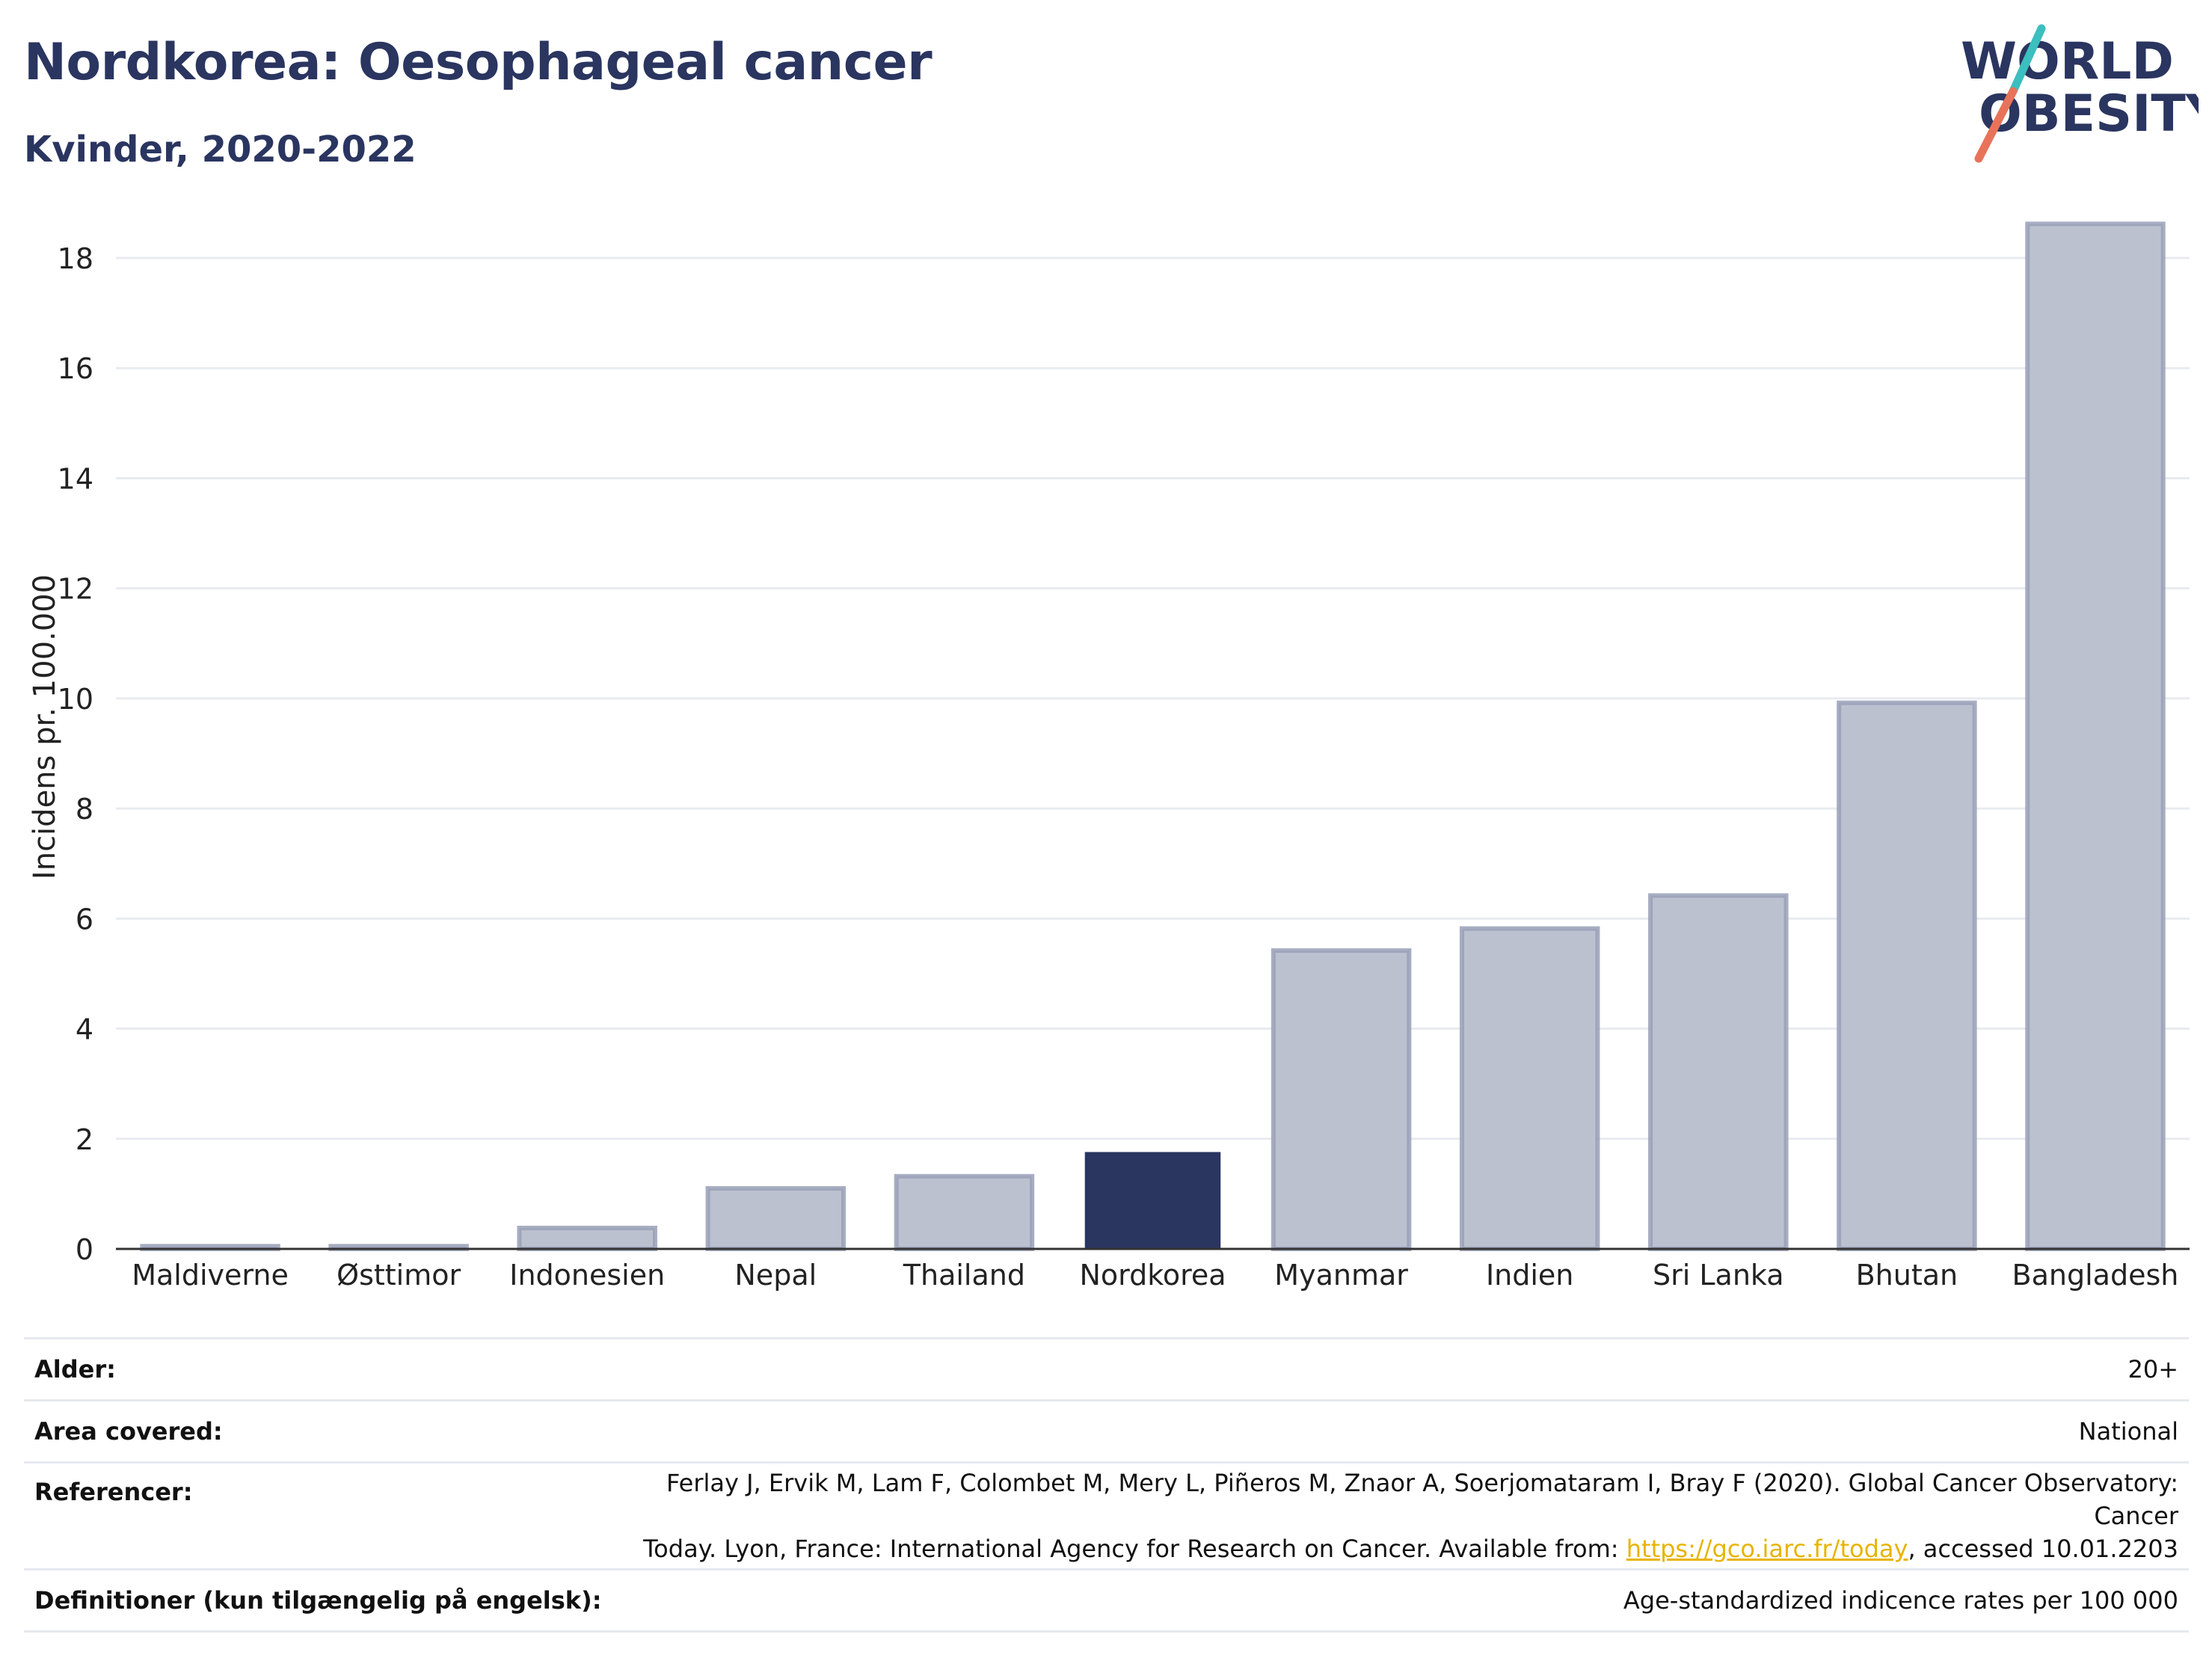 This screenshot has height=1655, width=2212. I want to click on y-tick-label: 14, so click(75, 478).